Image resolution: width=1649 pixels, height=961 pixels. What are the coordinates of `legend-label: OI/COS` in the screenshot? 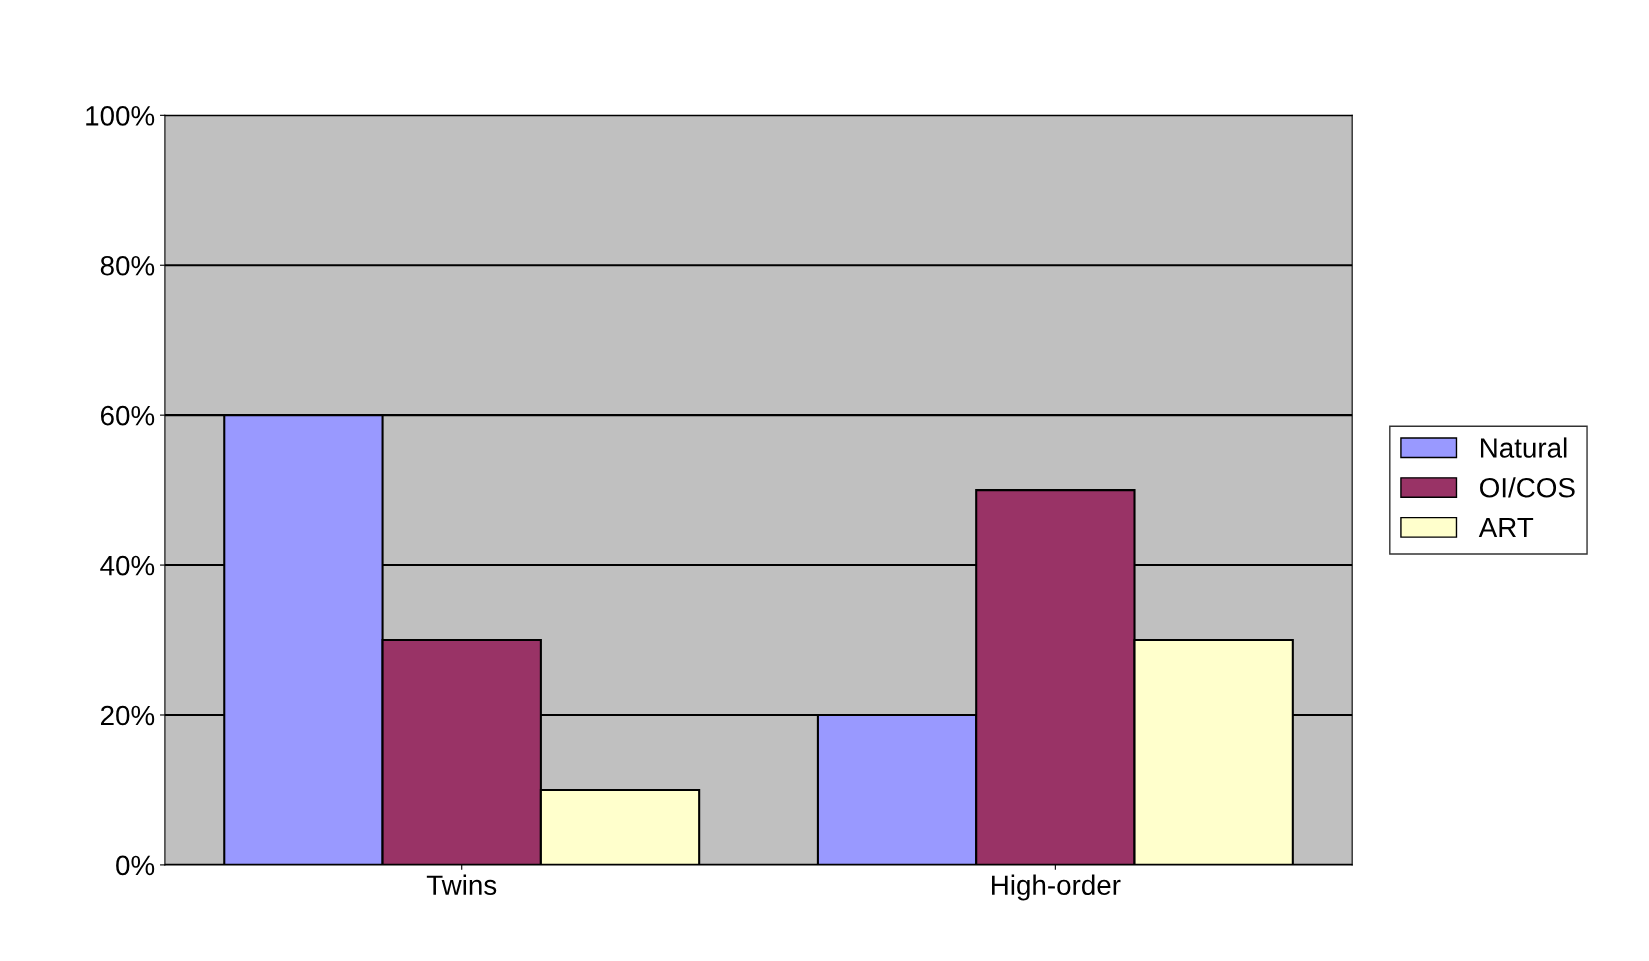 It's located at (1527, 487).